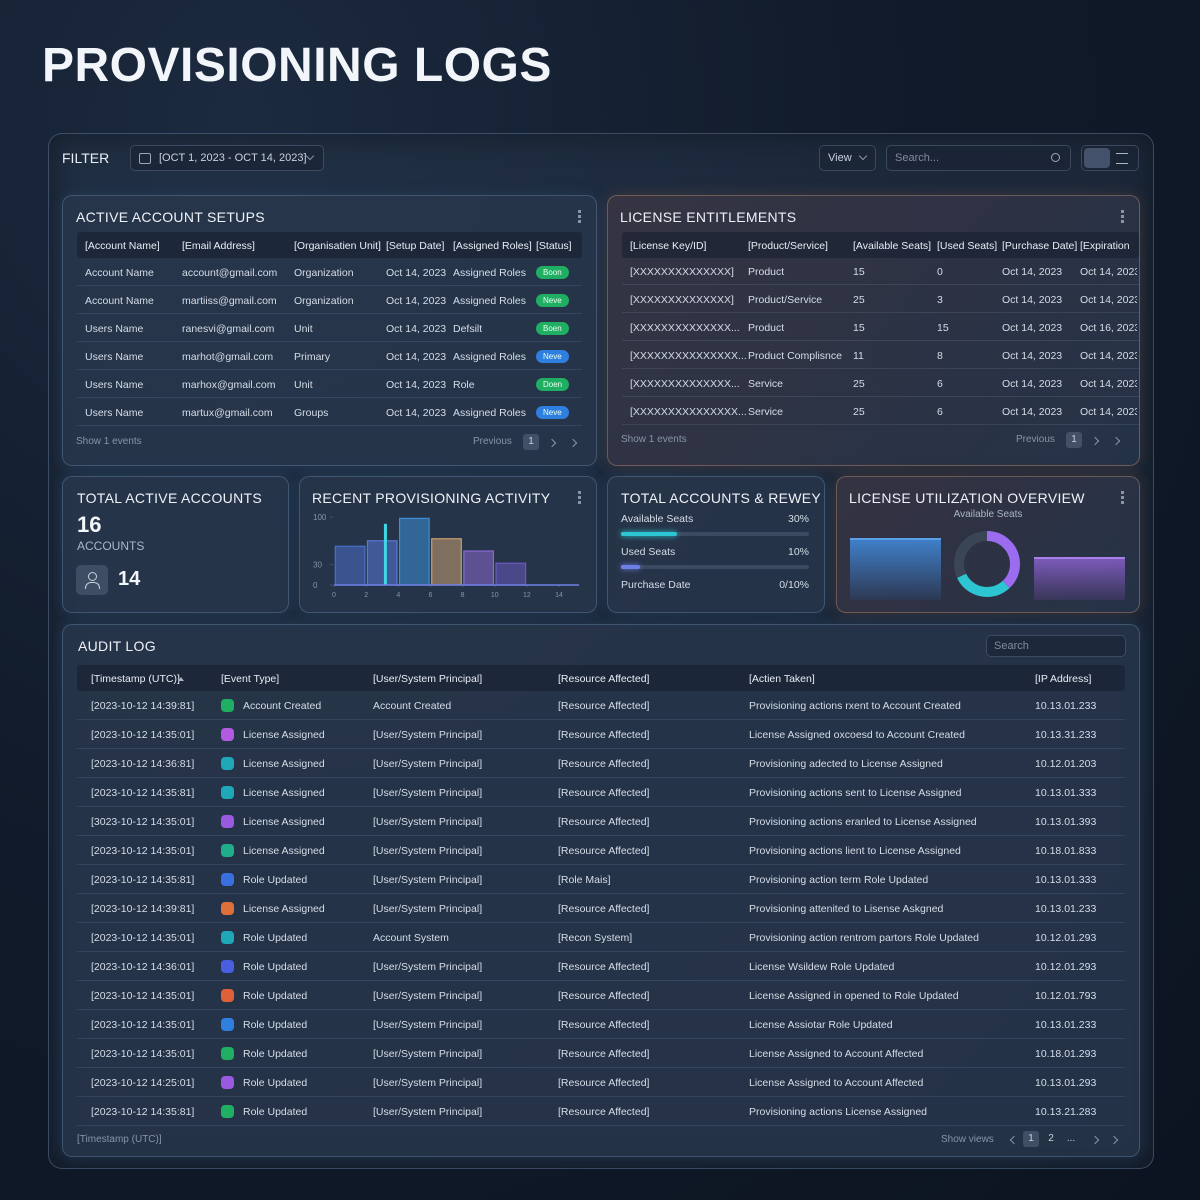 This screenshot has width=1200, height=1200. Describe the element at coordinates (1114, 1140) in the screenshot. I see `last-chevron` at that location.